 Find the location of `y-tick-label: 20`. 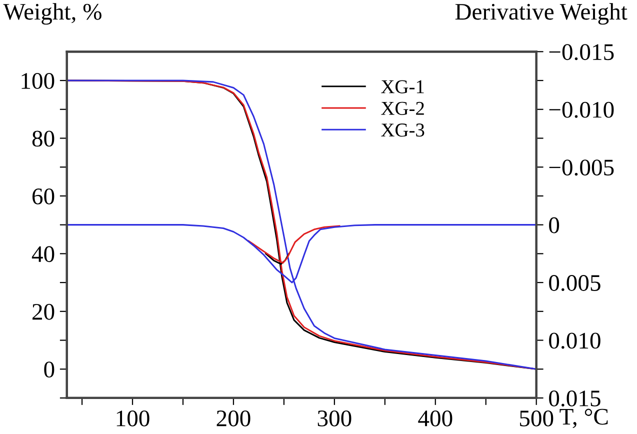

y-tick-label: 20 is located at coordinates (43, 312).